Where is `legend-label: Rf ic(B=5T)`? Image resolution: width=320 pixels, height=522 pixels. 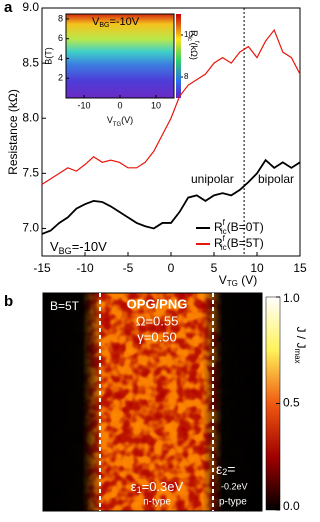 legend-label: Rf ic(B=5T) is located at coordinates (239, 243).